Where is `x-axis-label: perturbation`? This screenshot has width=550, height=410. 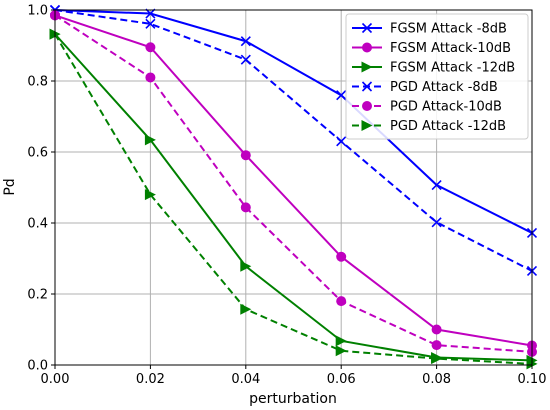
x-axis-label: perturbation is located at coordinates (293, 399).